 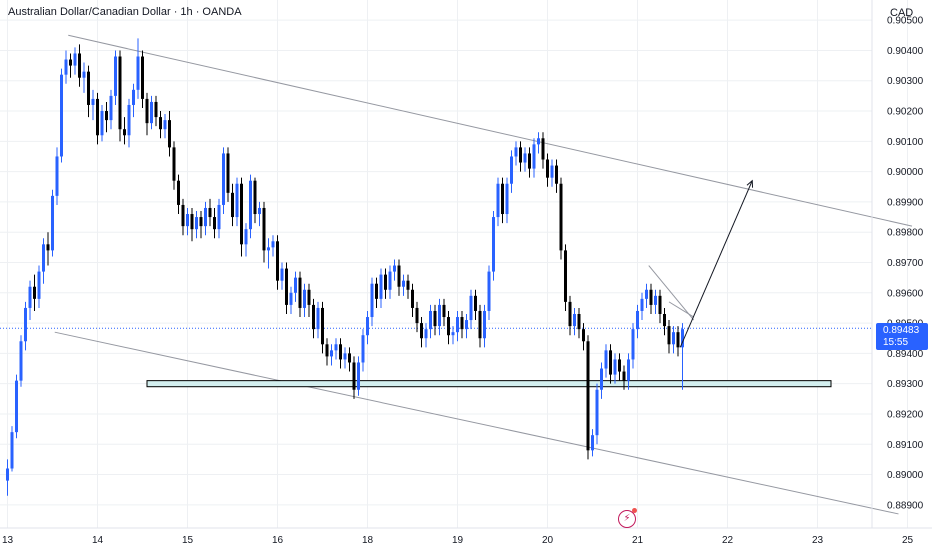 What do you see at coordinates (98, 540) in the screenshot?
I see `time-tick-label: 14` at bounding box center [98, 540].